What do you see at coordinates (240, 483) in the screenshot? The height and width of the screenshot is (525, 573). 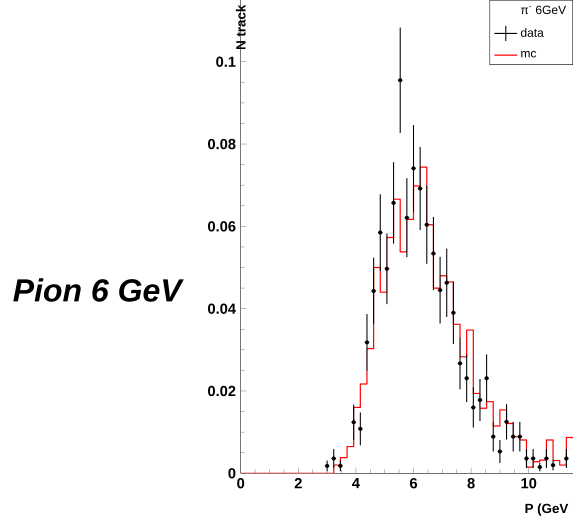 I see `x-tick-label: 0` at bounding box center [240, 483].